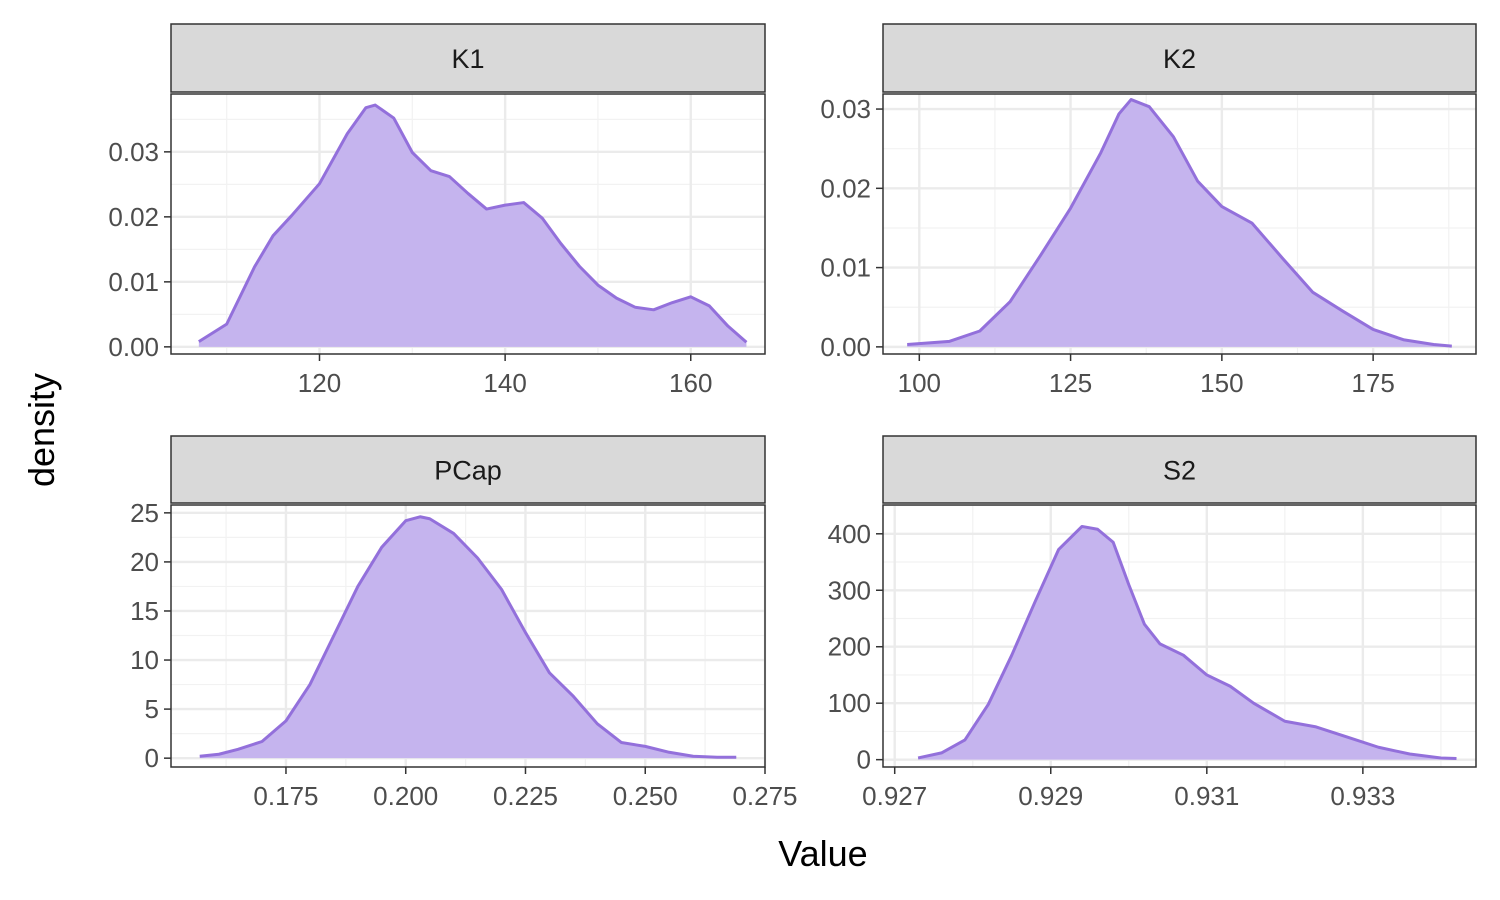 The width and height of the screenshot is (1500, 900). I want to click on panel-border-s2, so click(1179, 636).